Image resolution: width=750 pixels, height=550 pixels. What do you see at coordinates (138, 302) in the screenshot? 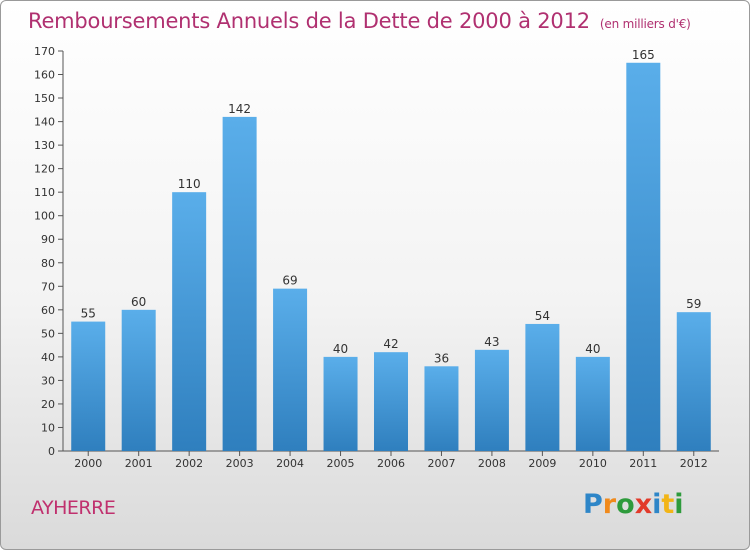
I see `bar-value-label: 60` at bounding box center [138, 302].